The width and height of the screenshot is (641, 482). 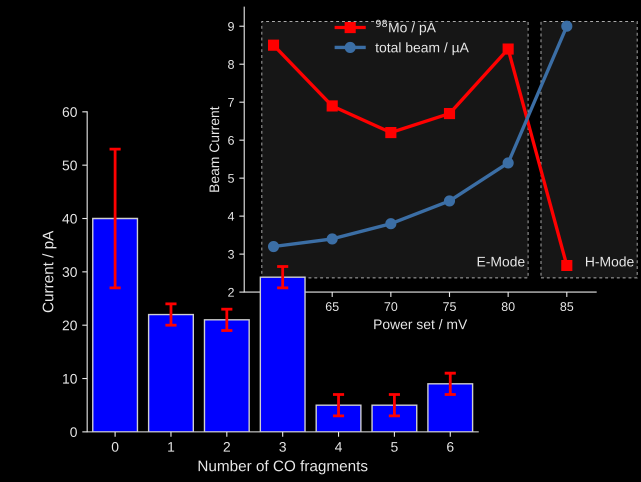 I want to click on x-tick-label: 75, so click(x=449, y=306).